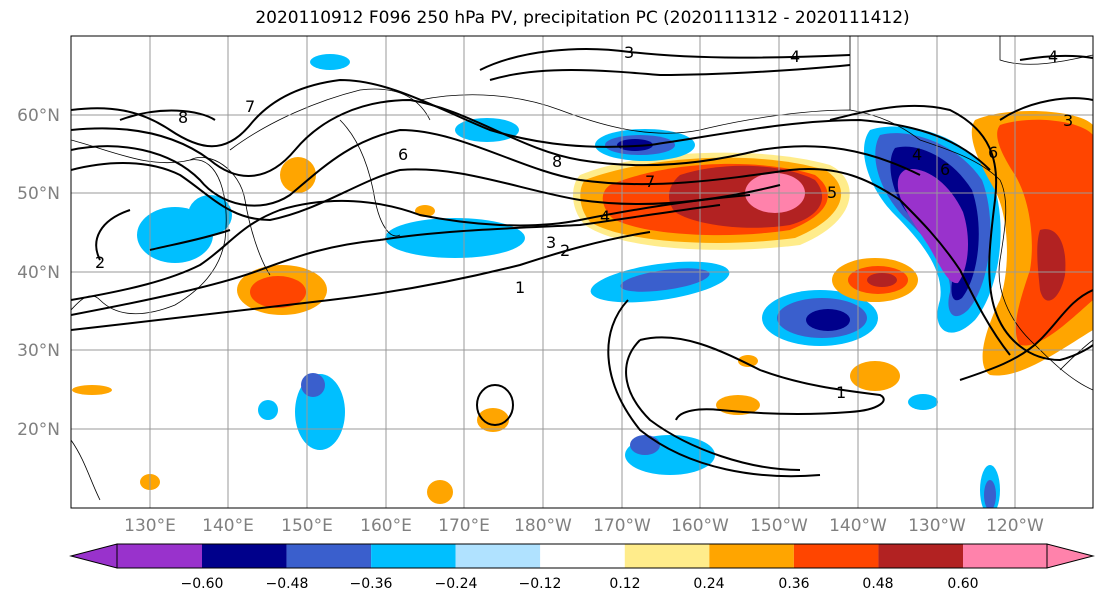 This screenshot has height=601, width=1105. What do you see at coordinates (150, 526) in the screenshot?
I see `lon-label: 130°E` at bounding box center [150, 526].